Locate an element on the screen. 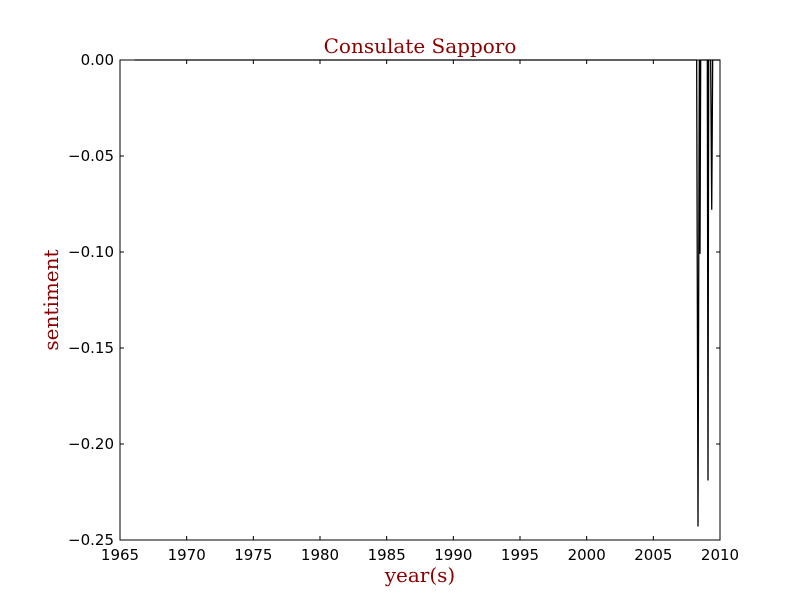 The image size is (800, 605). x-tick-label: 1985 is located at coordinates (387, 555).